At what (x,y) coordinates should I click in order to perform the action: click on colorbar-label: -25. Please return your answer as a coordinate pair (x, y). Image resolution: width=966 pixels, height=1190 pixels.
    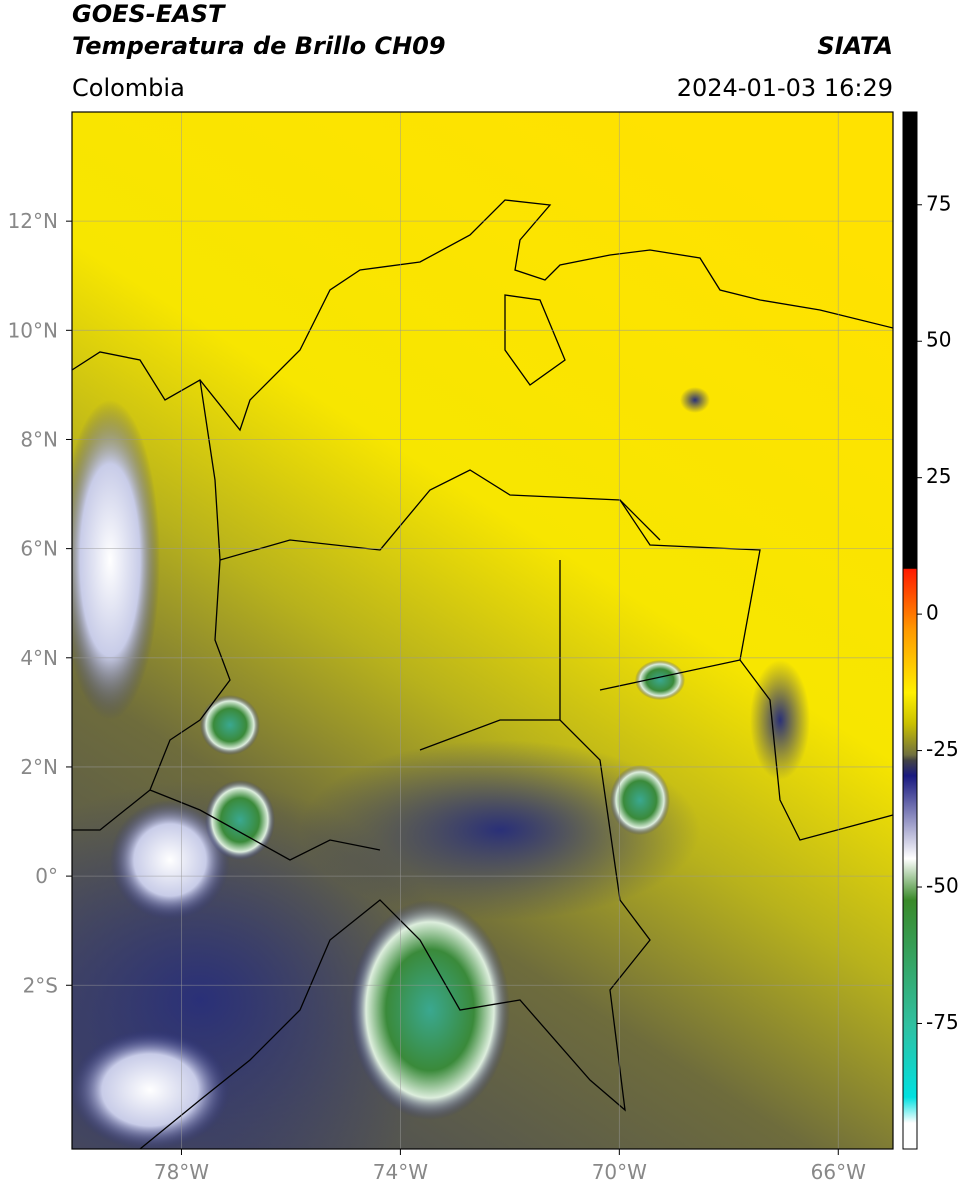
    Looking at the image, I should click on (942, 749).